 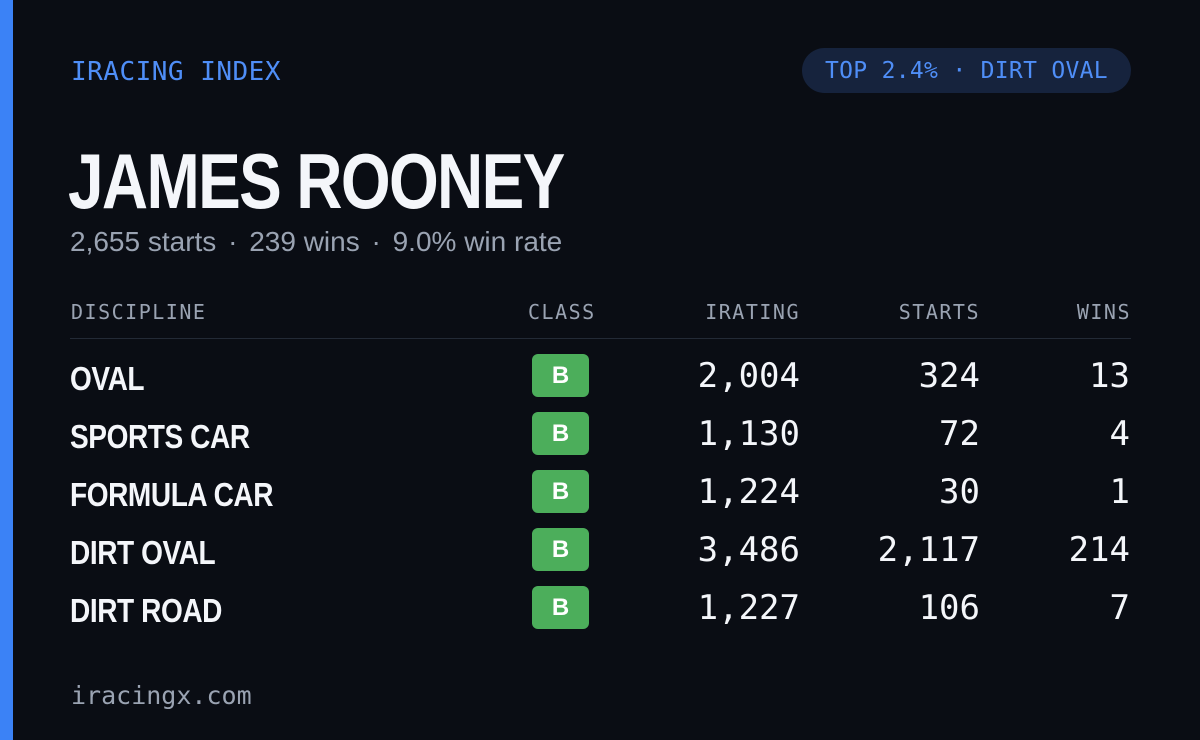 What do you see at coordinates (600, 437) in the screenshot?
I see `table-row: SPORTS CAR B 1,130 72 4` at bounding box center [600, 437].